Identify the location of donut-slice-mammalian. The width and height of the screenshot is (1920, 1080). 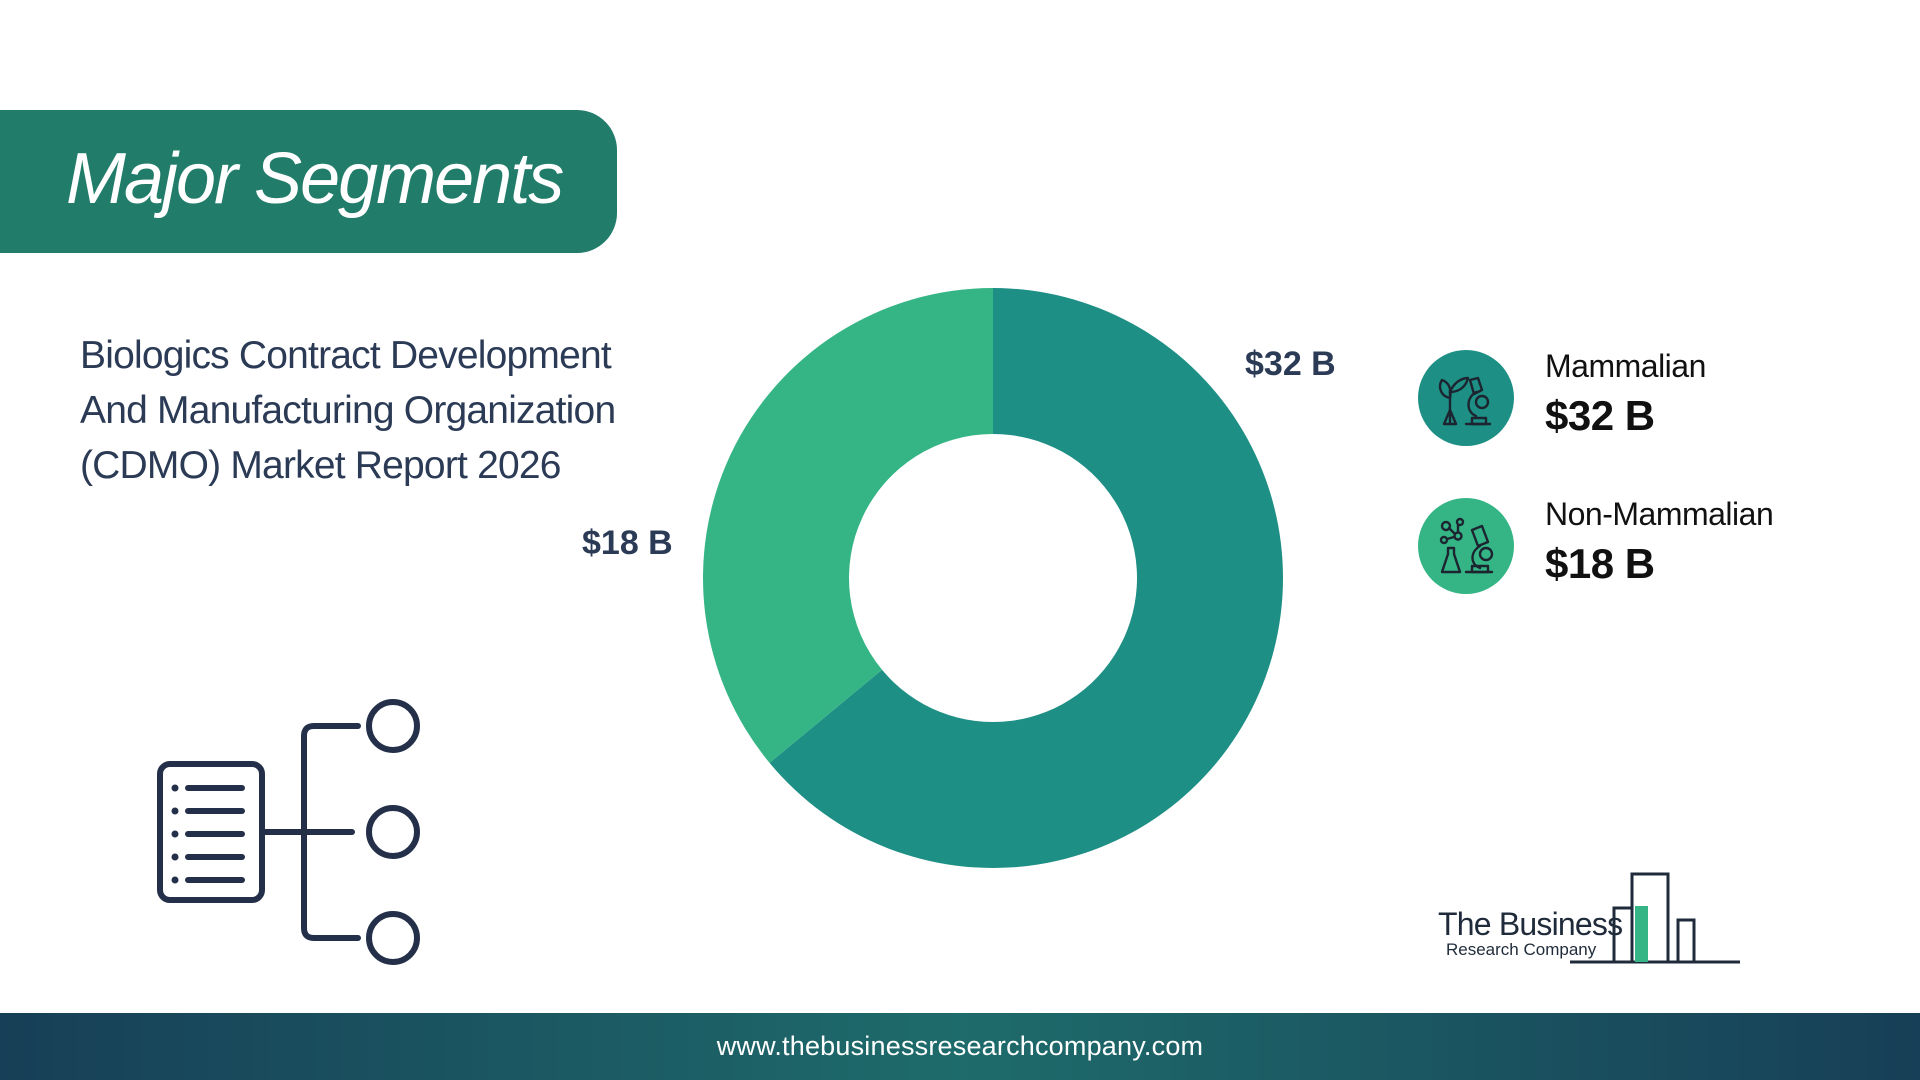
(1026, 578).